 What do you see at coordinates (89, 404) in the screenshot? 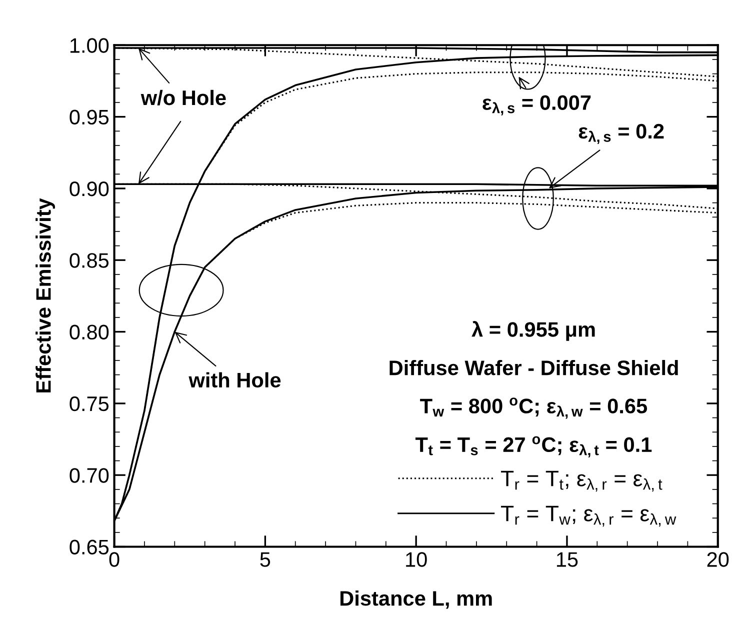
I see `y-tick-label: 0.75` at bounding box center [89, 404].